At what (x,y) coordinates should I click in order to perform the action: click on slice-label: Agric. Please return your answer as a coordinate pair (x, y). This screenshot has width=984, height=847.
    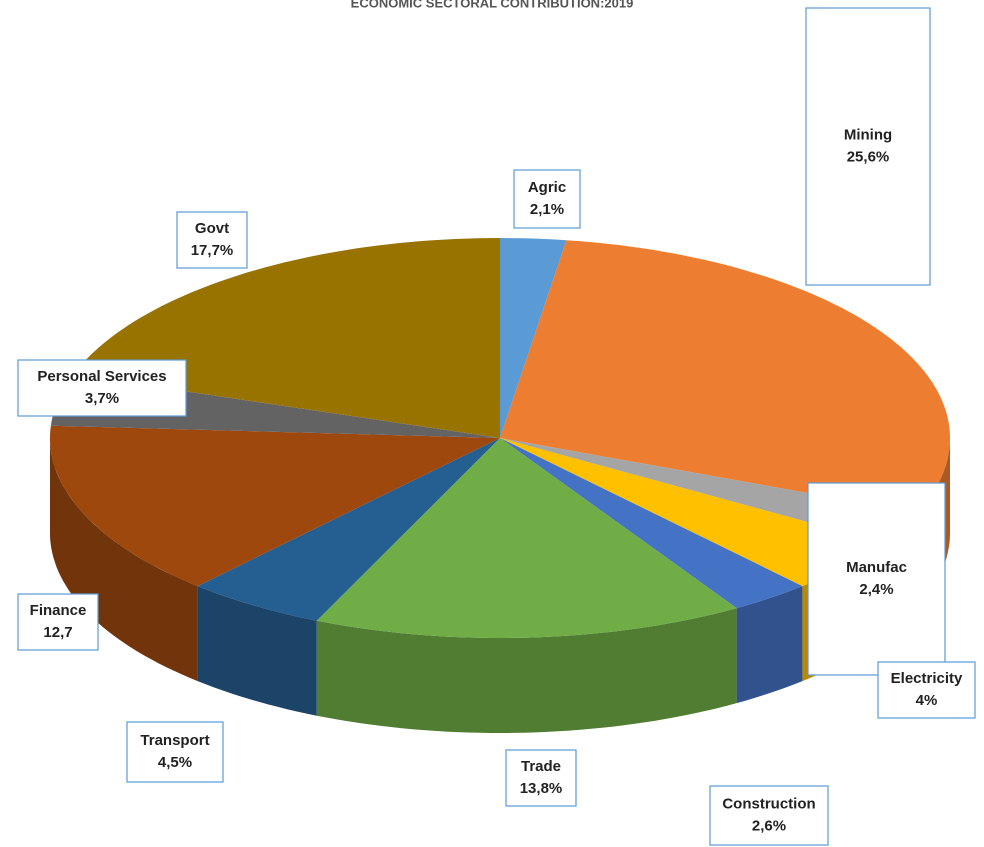
    Looking at the image, I should click on (547, 187).